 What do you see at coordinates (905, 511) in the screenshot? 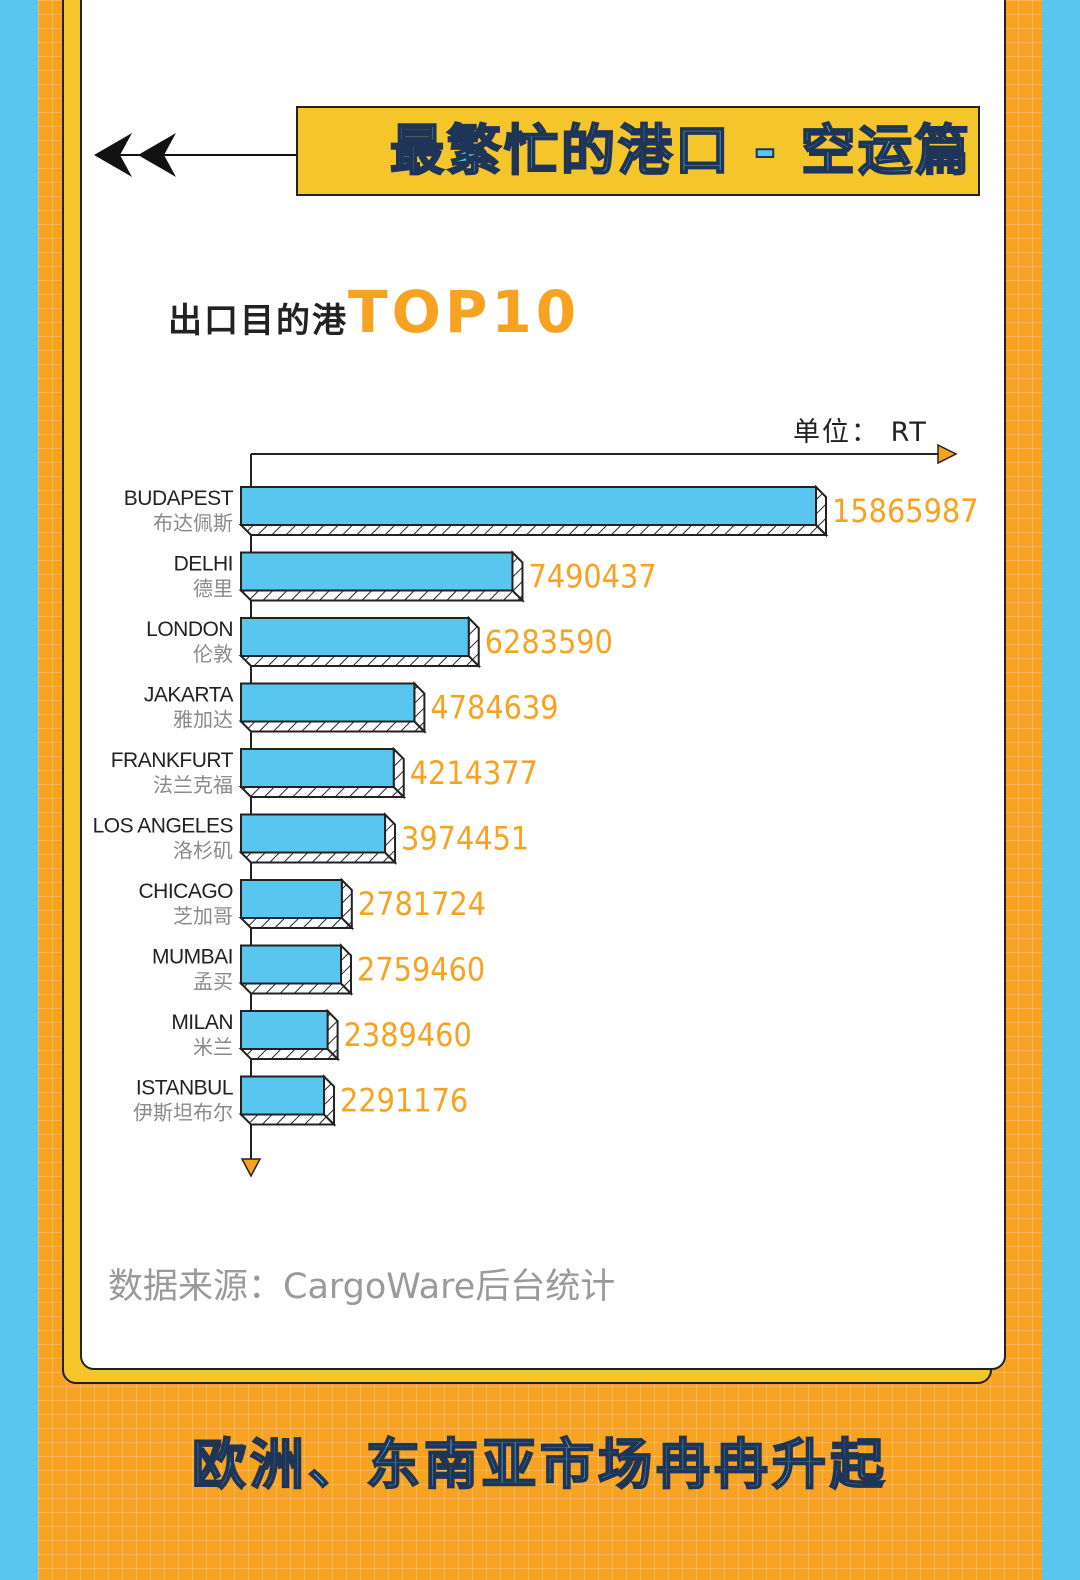
I see `data-label: 15865987` at bounding box center [905, 511].